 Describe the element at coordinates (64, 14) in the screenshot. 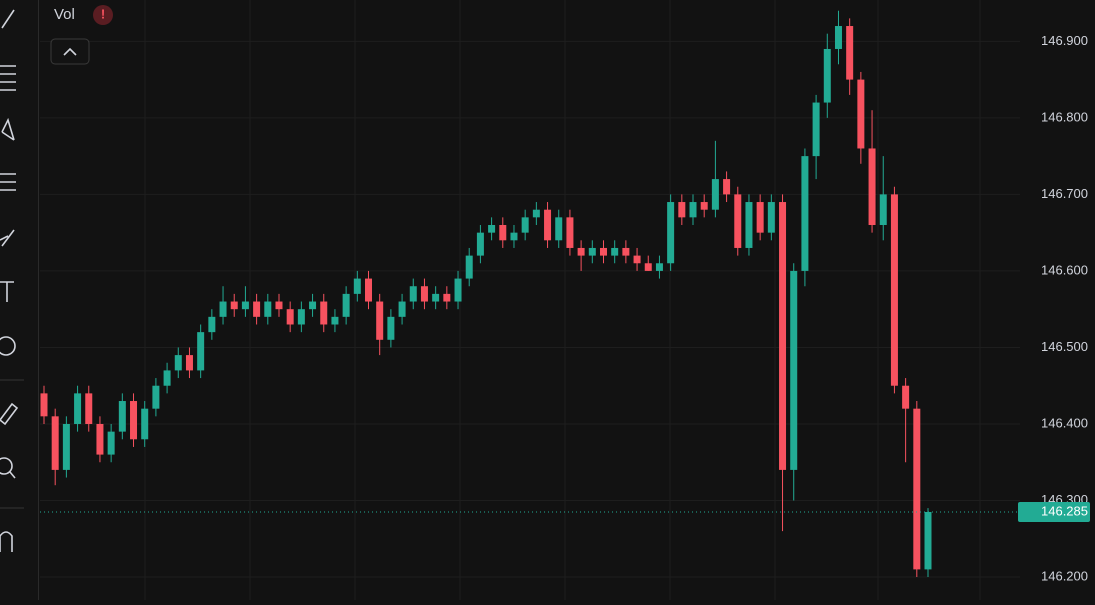

I see `indicator-label: Vol` at that location.